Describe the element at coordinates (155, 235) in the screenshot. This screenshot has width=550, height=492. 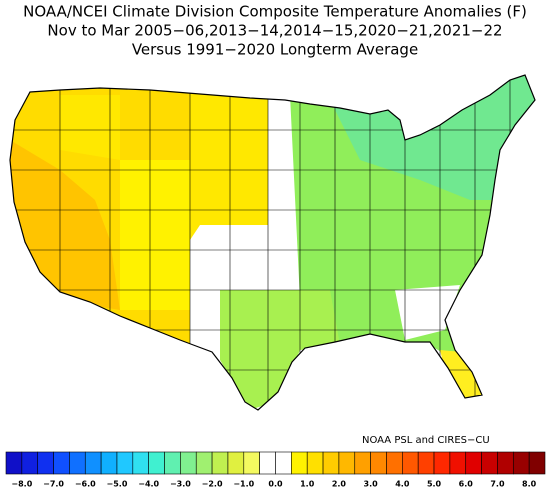
I see `southwest-region` at that location.